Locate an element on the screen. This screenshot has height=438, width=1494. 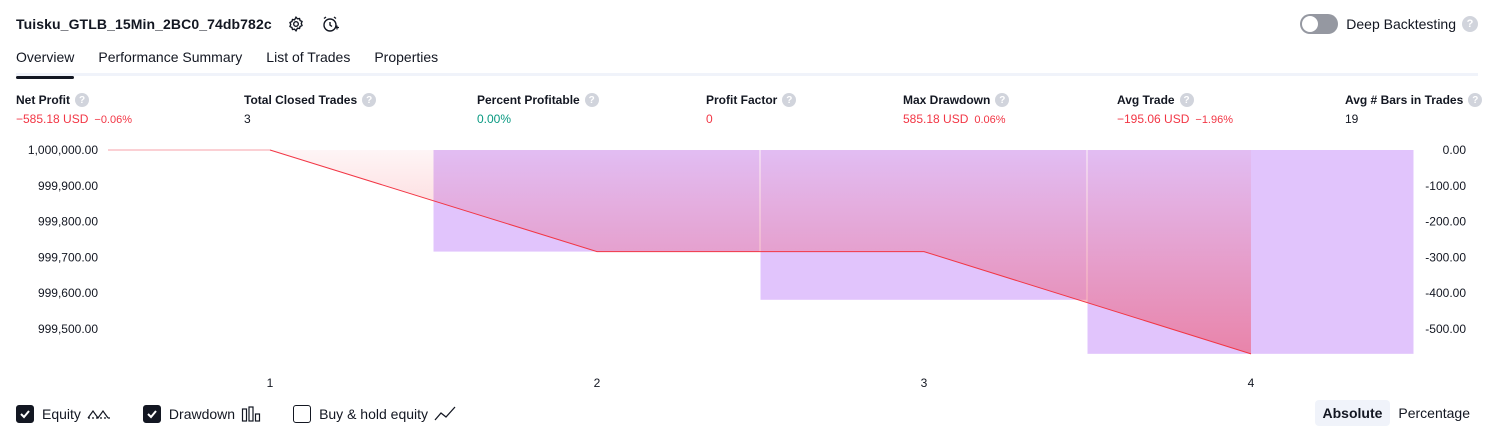
metric-label: Percent Profitable is located at coordinates (528, 100).